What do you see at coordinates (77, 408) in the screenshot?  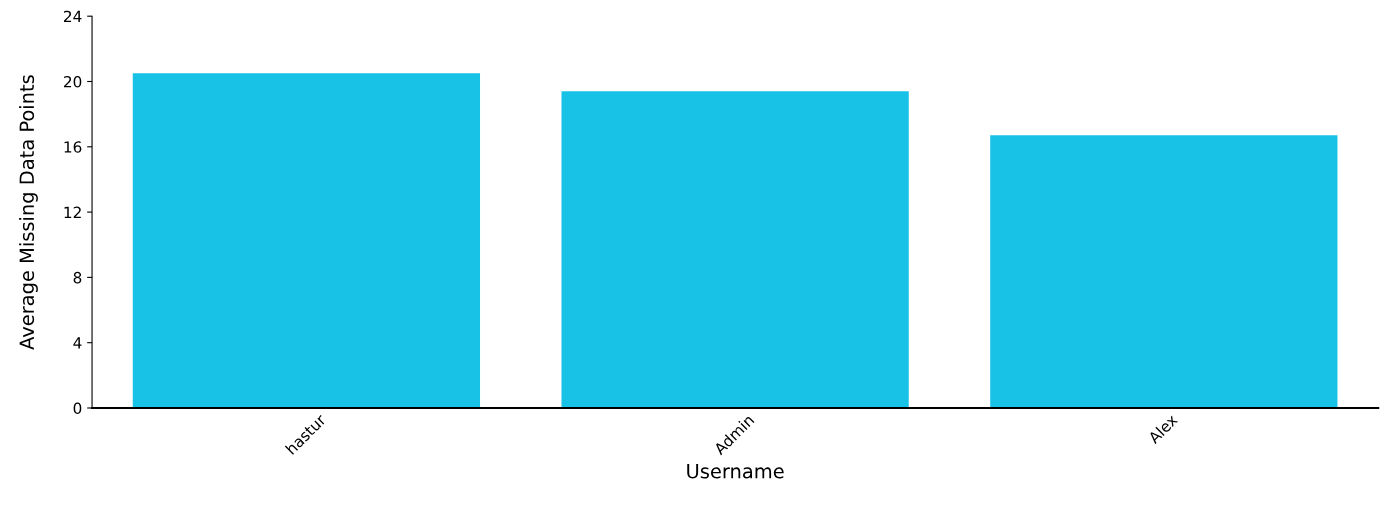 I see `y-tick-label: 0` at bounding box center [77, 408].